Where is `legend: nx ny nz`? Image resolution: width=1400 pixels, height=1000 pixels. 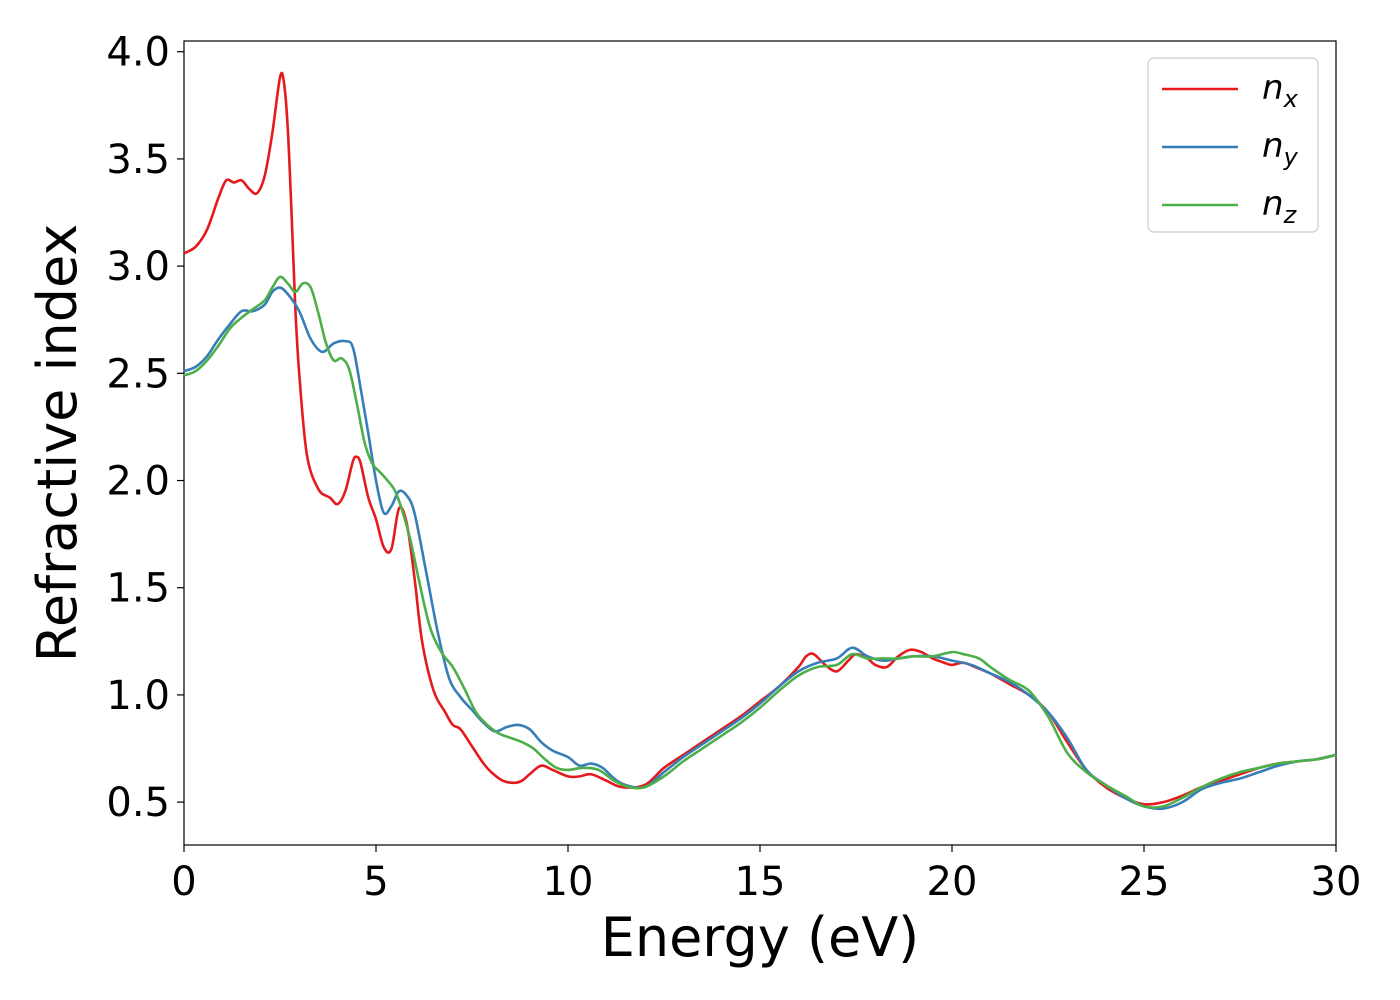
legend: nx ny nz is located at coordinates (1233, 145).